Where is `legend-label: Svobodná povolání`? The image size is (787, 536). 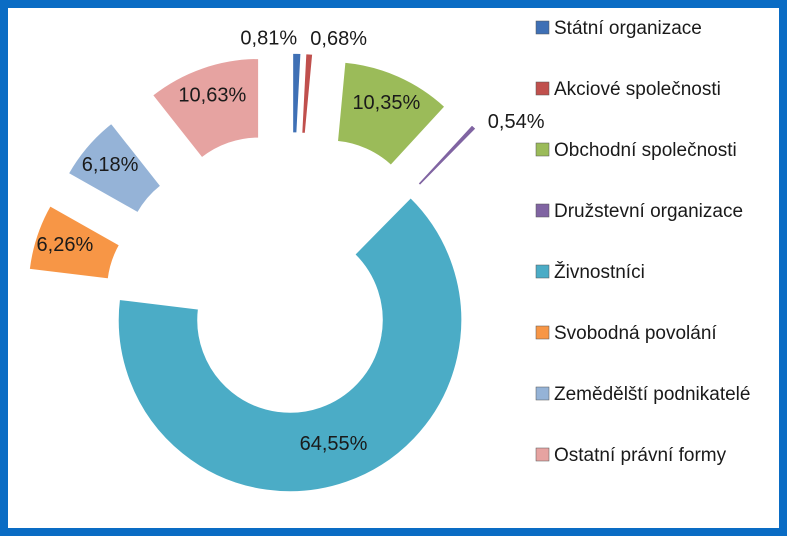 legend-label: Svobodná povolání is located at coordinates (635, 333).